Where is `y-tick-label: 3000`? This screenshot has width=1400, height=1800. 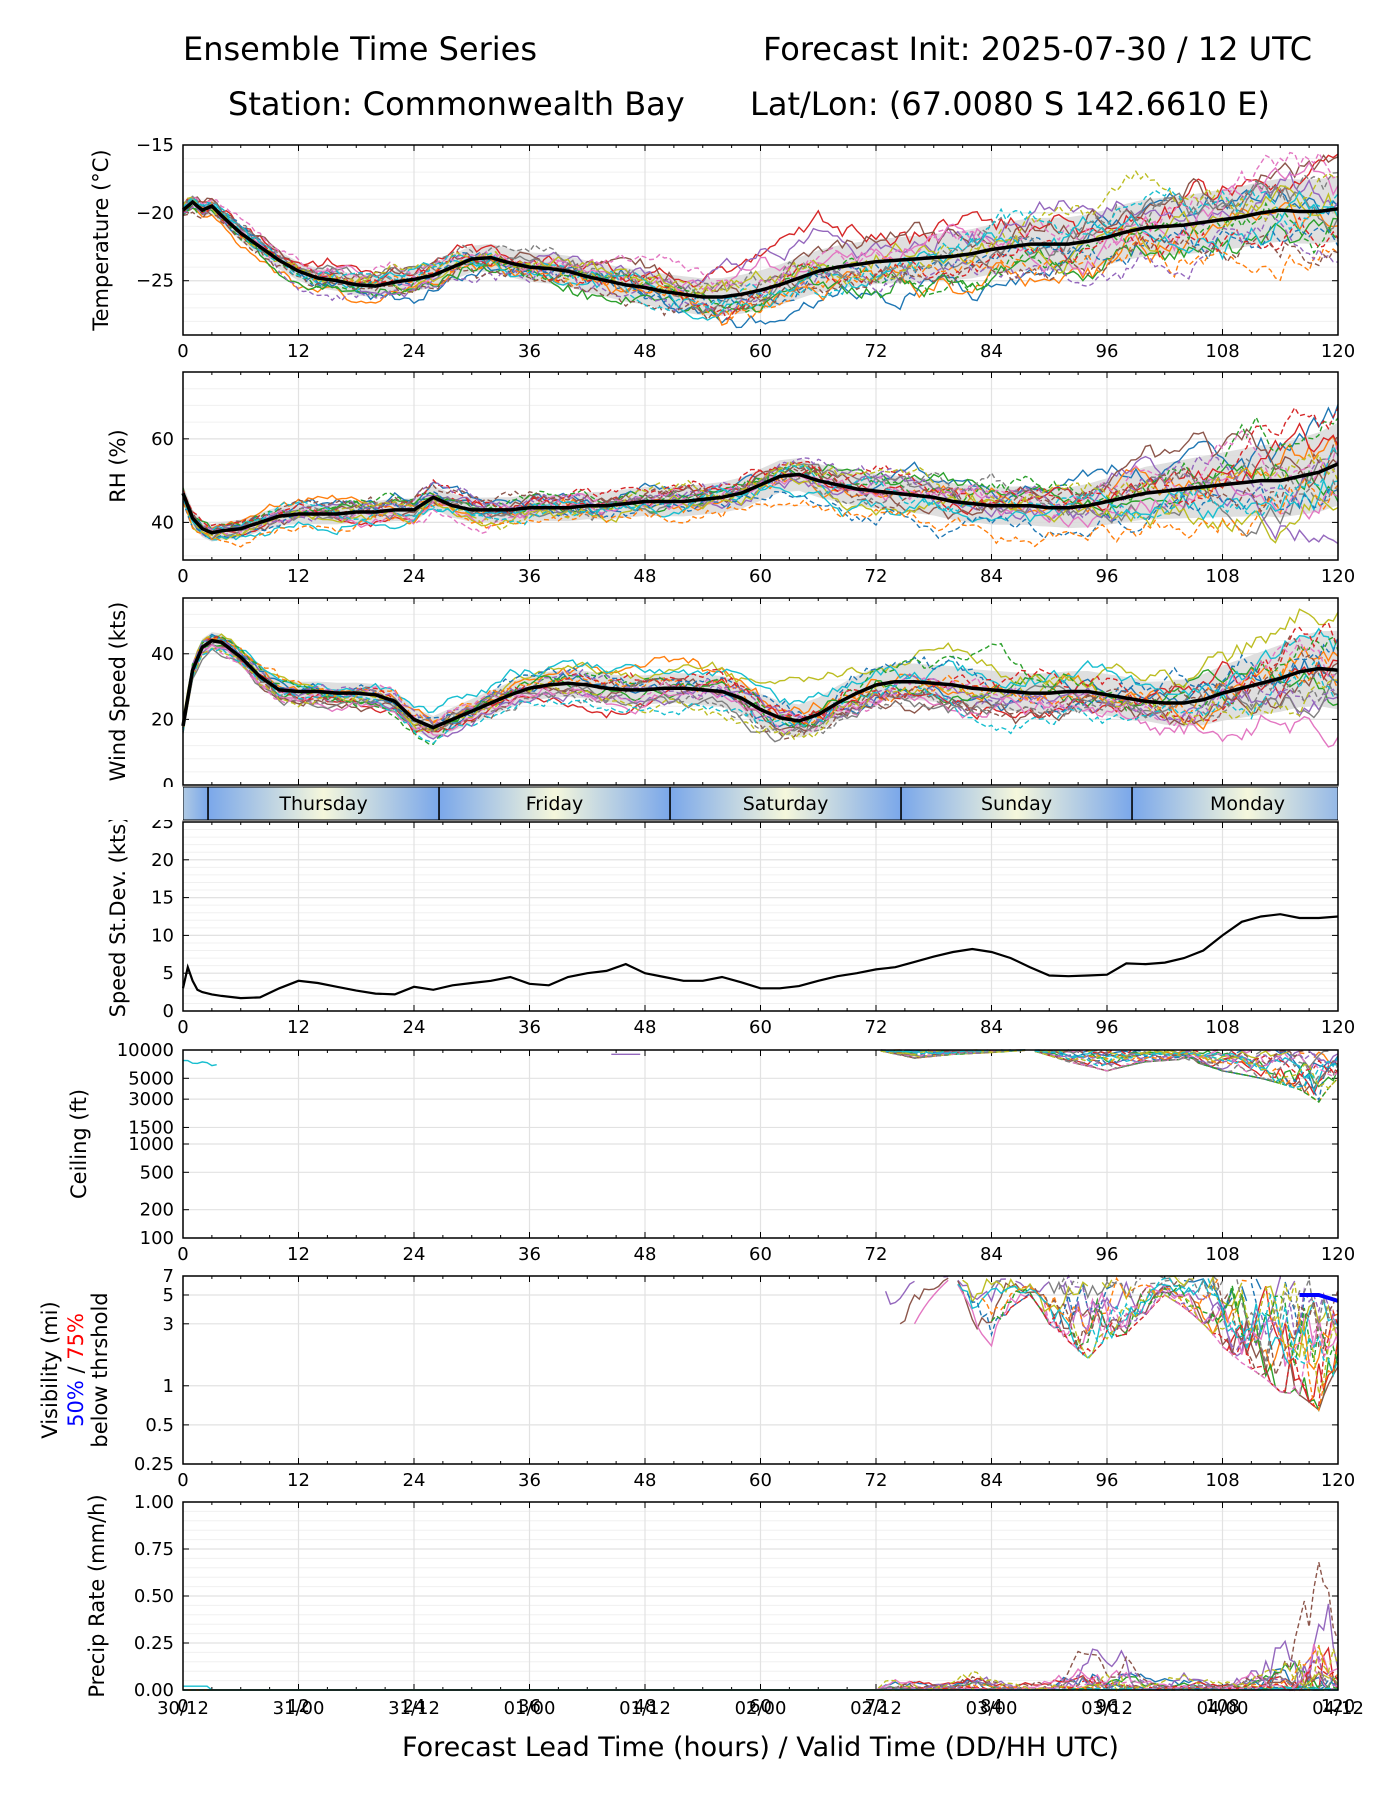 y-tick-label: 3000 is located at coordinates (151, 1099).